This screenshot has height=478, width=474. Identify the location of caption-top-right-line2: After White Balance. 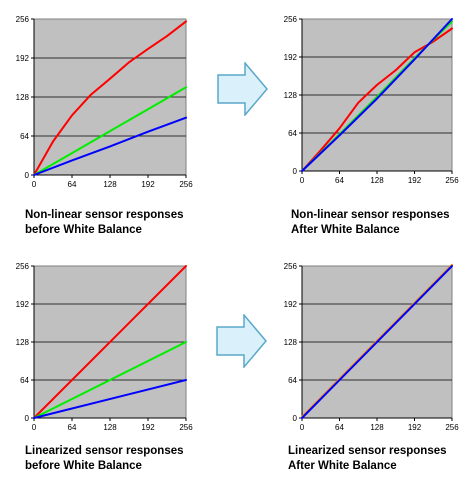
(345, 230).